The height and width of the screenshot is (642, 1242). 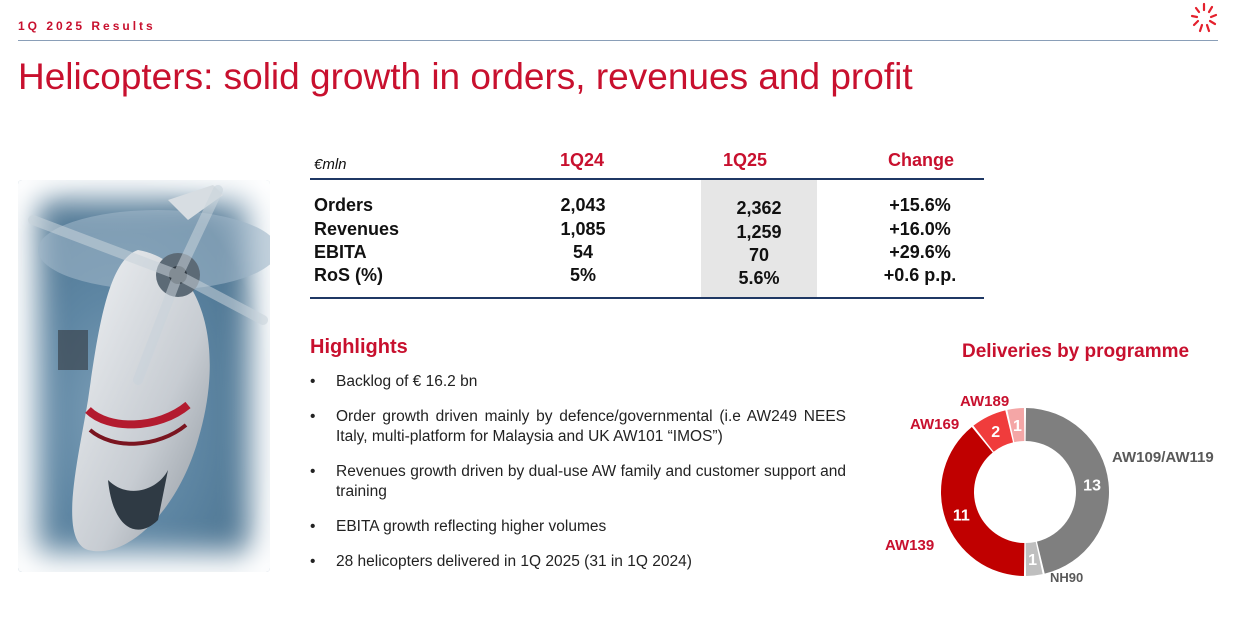 I want to click on section-label: 1Q 2025 Results, so click(x=87, y=26).